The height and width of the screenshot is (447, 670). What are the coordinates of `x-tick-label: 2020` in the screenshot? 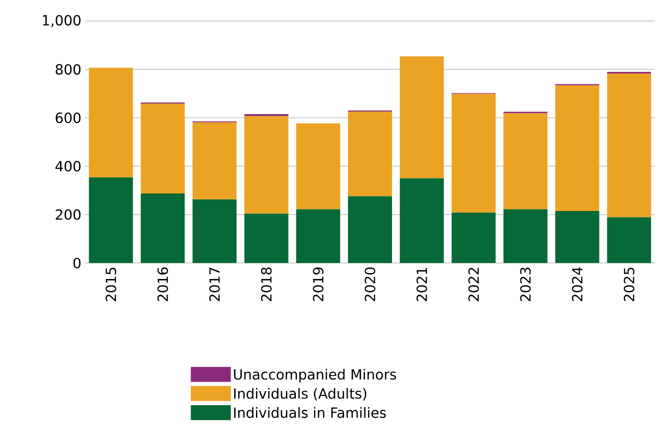 It's located at (370, 284).